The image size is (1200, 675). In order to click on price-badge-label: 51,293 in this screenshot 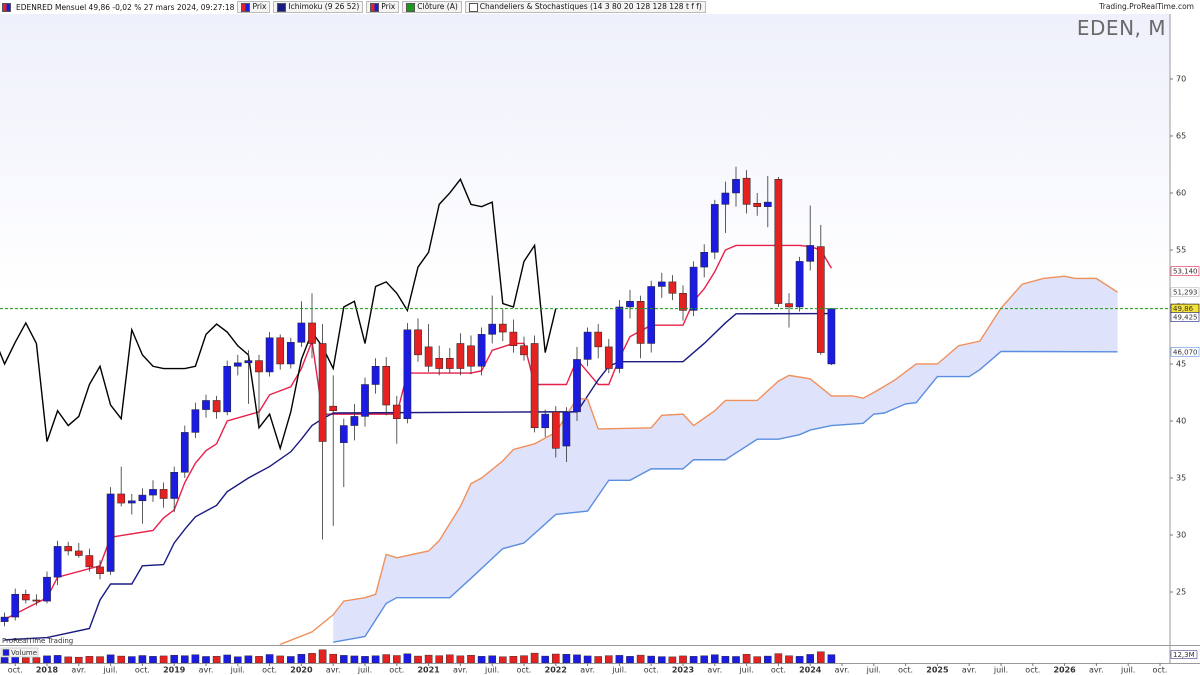, I will do `click(1185, 293)`.